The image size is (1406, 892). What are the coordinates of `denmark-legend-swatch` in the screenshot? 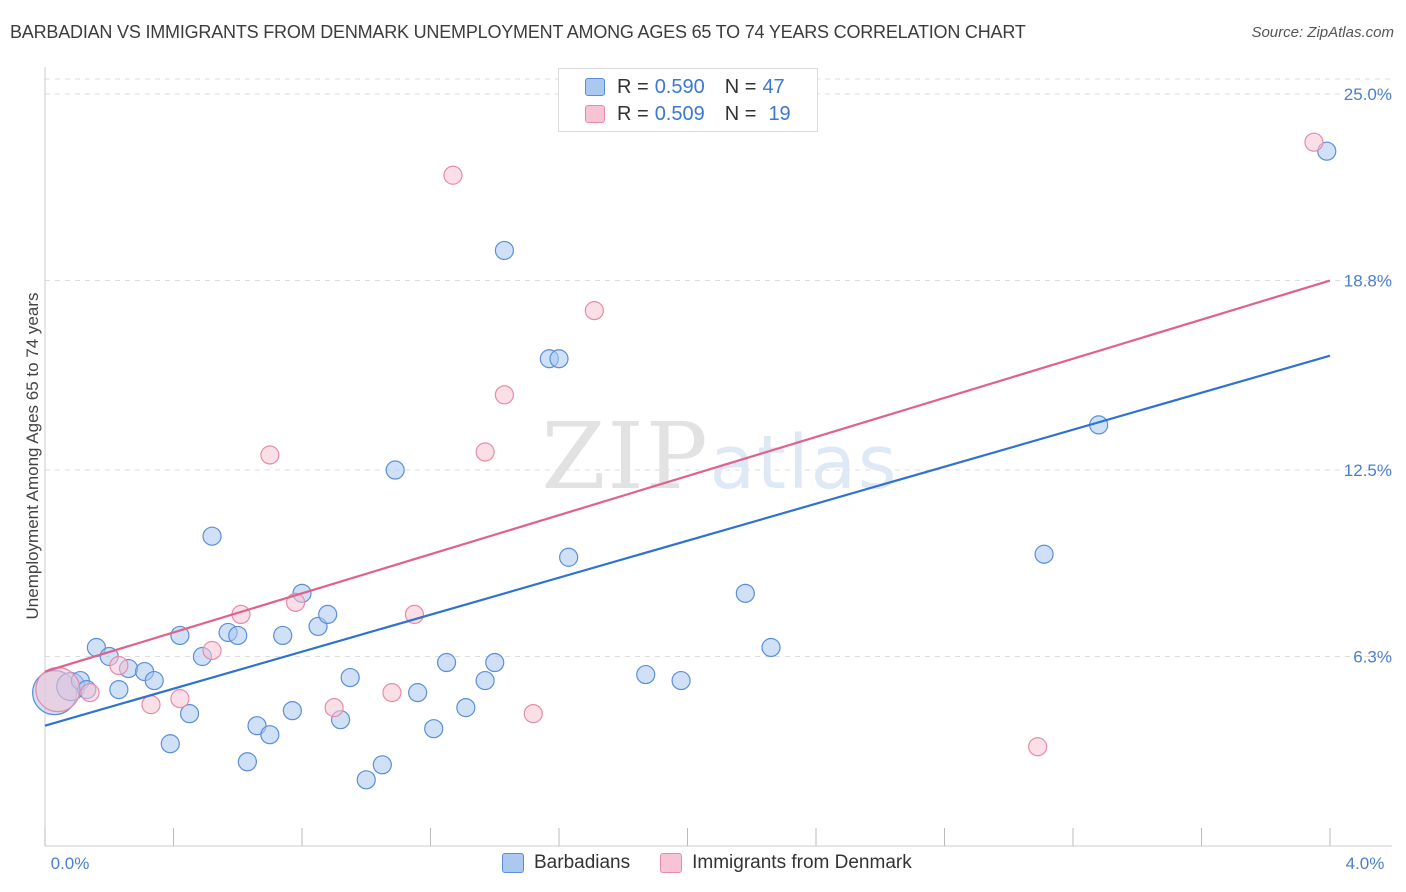 It's located at (671, 863).